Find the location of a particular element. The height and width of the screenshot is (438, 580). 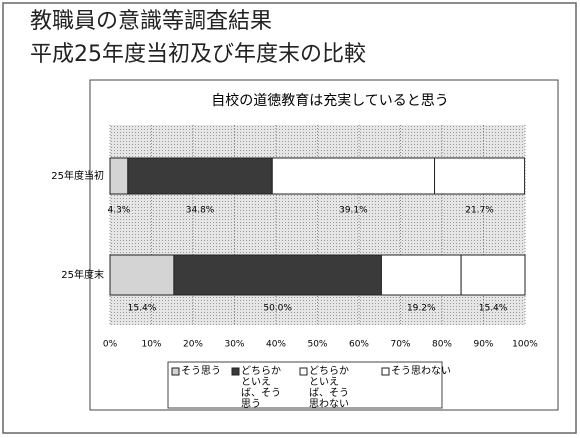

legend-label: どちらかといえば、そう思う is located at coordinates (261, 388).